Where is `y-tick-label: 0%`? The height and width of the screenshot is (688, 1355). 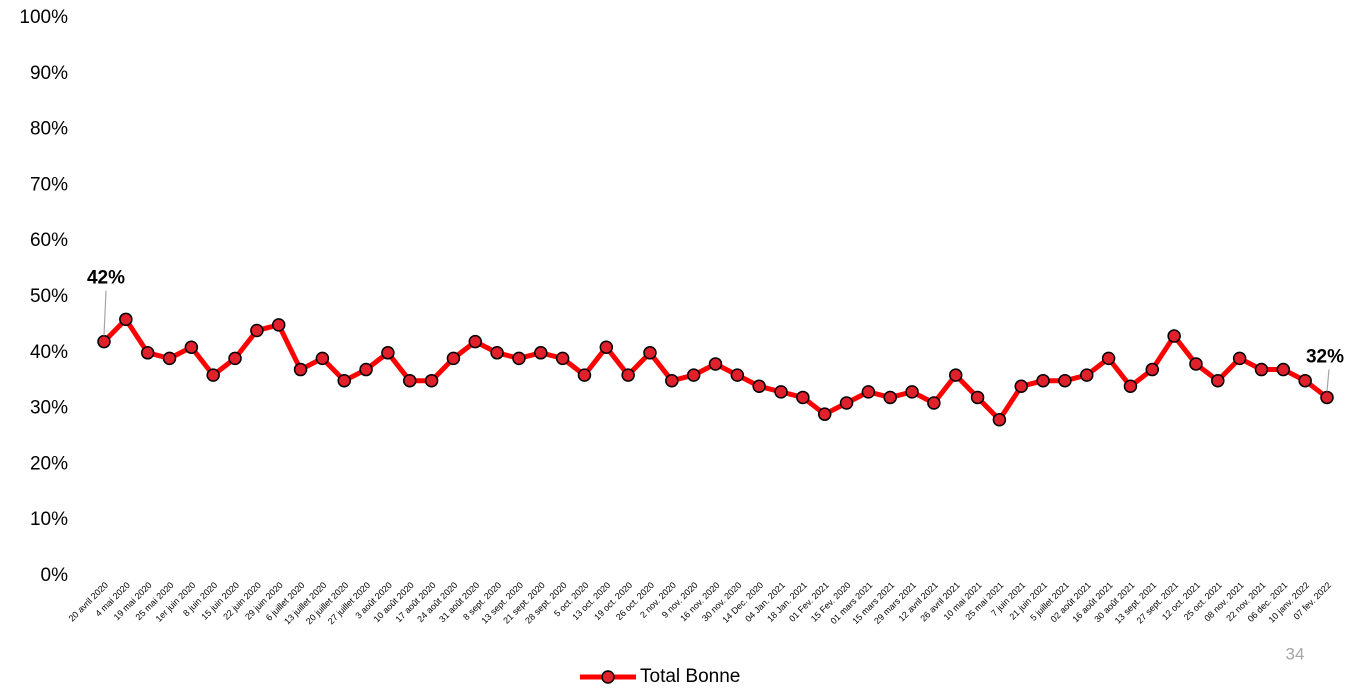
y-tick-label: 0% is located at coordinates (55, 575).